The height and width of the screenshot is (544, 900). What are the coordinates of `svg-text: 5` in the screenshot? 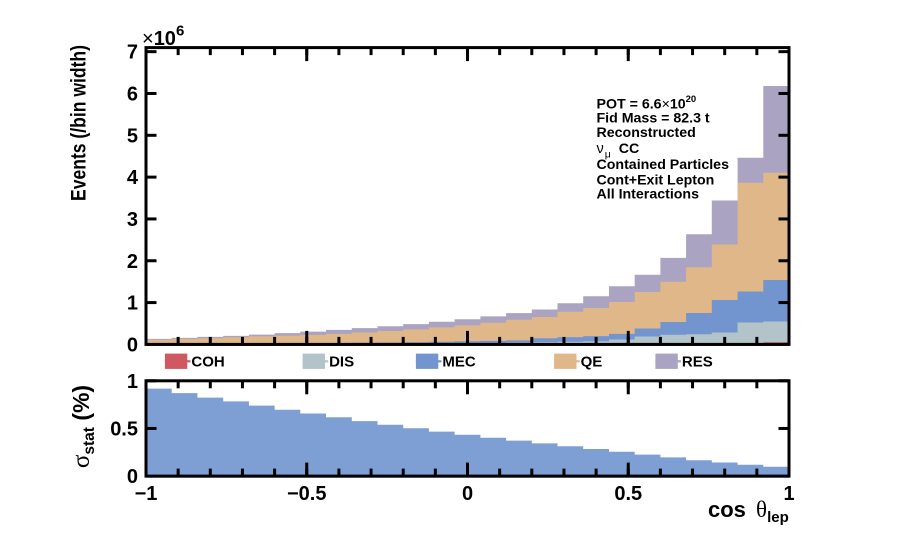 It's located at (132, 136).